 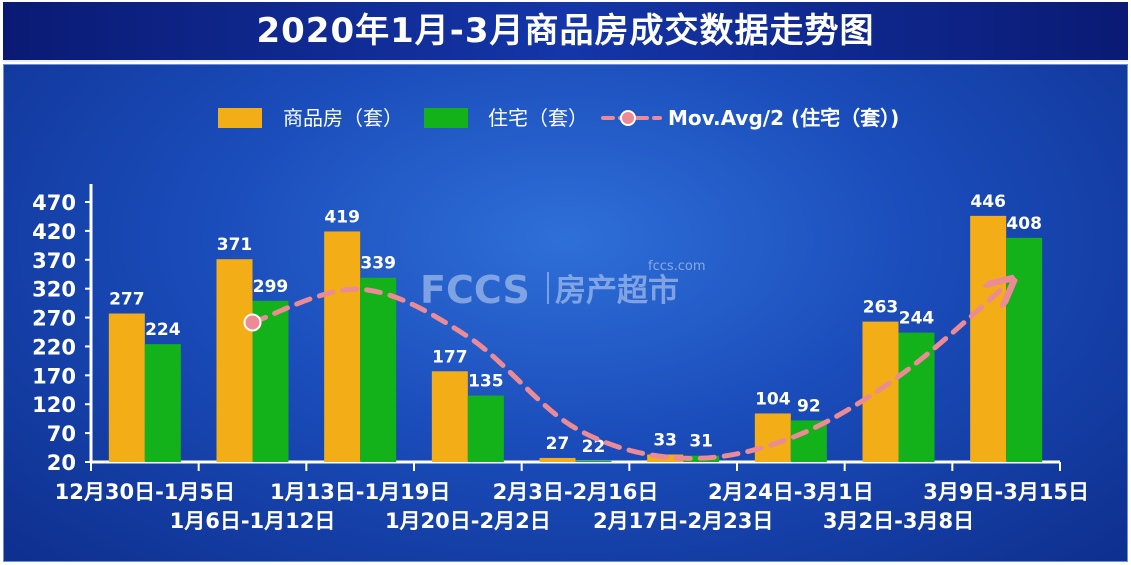 What do you see at coordinates (240, 118) in the screenshot?
I see `legend-swatch-series-a` at bounding box center [240, 118].